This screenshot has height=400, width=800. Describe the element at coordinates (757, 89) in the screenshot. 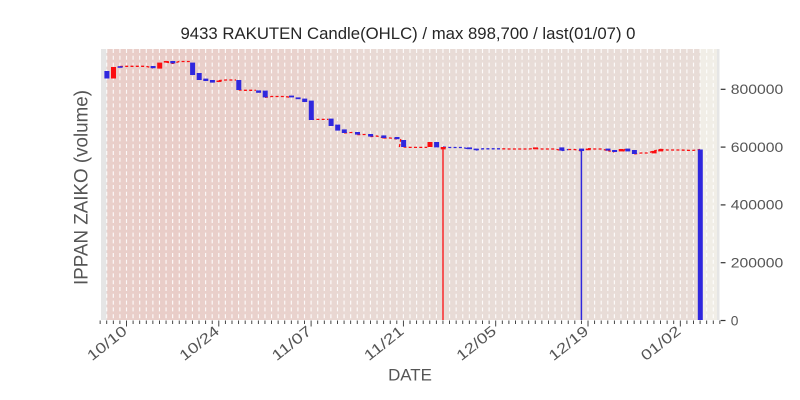

I see `svg-text: 800000` at that location.